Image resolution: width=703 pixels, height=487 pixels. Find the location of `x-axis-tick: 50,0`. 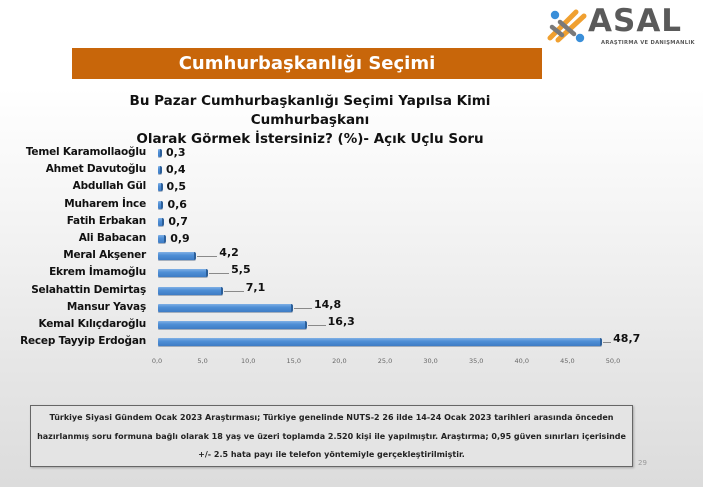

x-axis-tick: 50,0 is located at coordinates (613, 361).